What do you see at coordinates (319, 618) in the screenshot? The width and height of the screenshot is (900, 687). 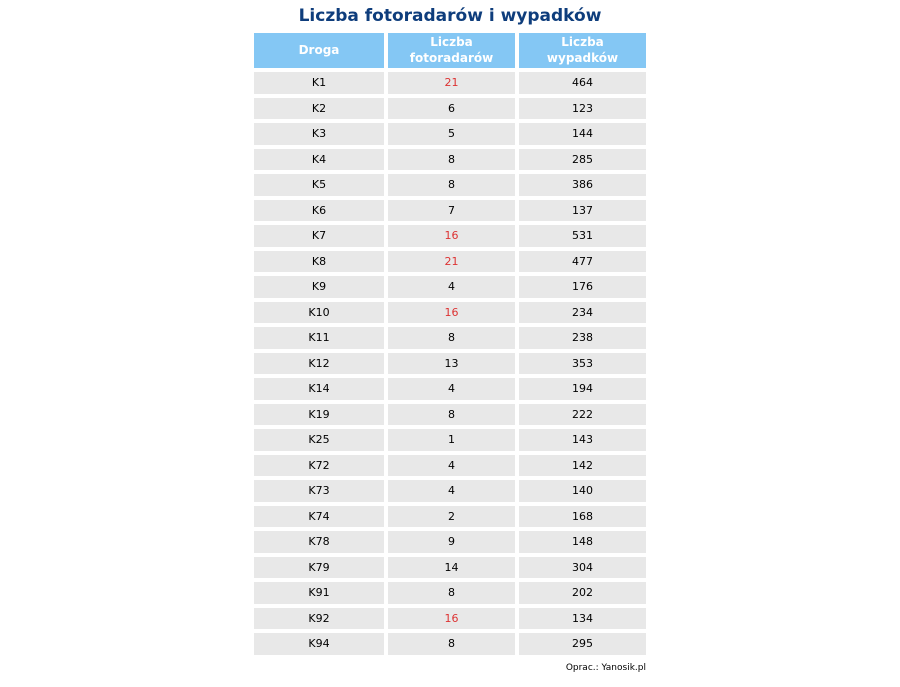 I see `cell-road: K92` at bounding box center [319, 618].